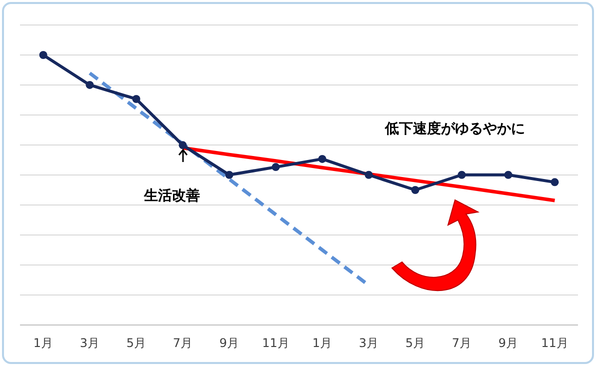  I want to click on annotation: 生活改善, so click(171, 195).